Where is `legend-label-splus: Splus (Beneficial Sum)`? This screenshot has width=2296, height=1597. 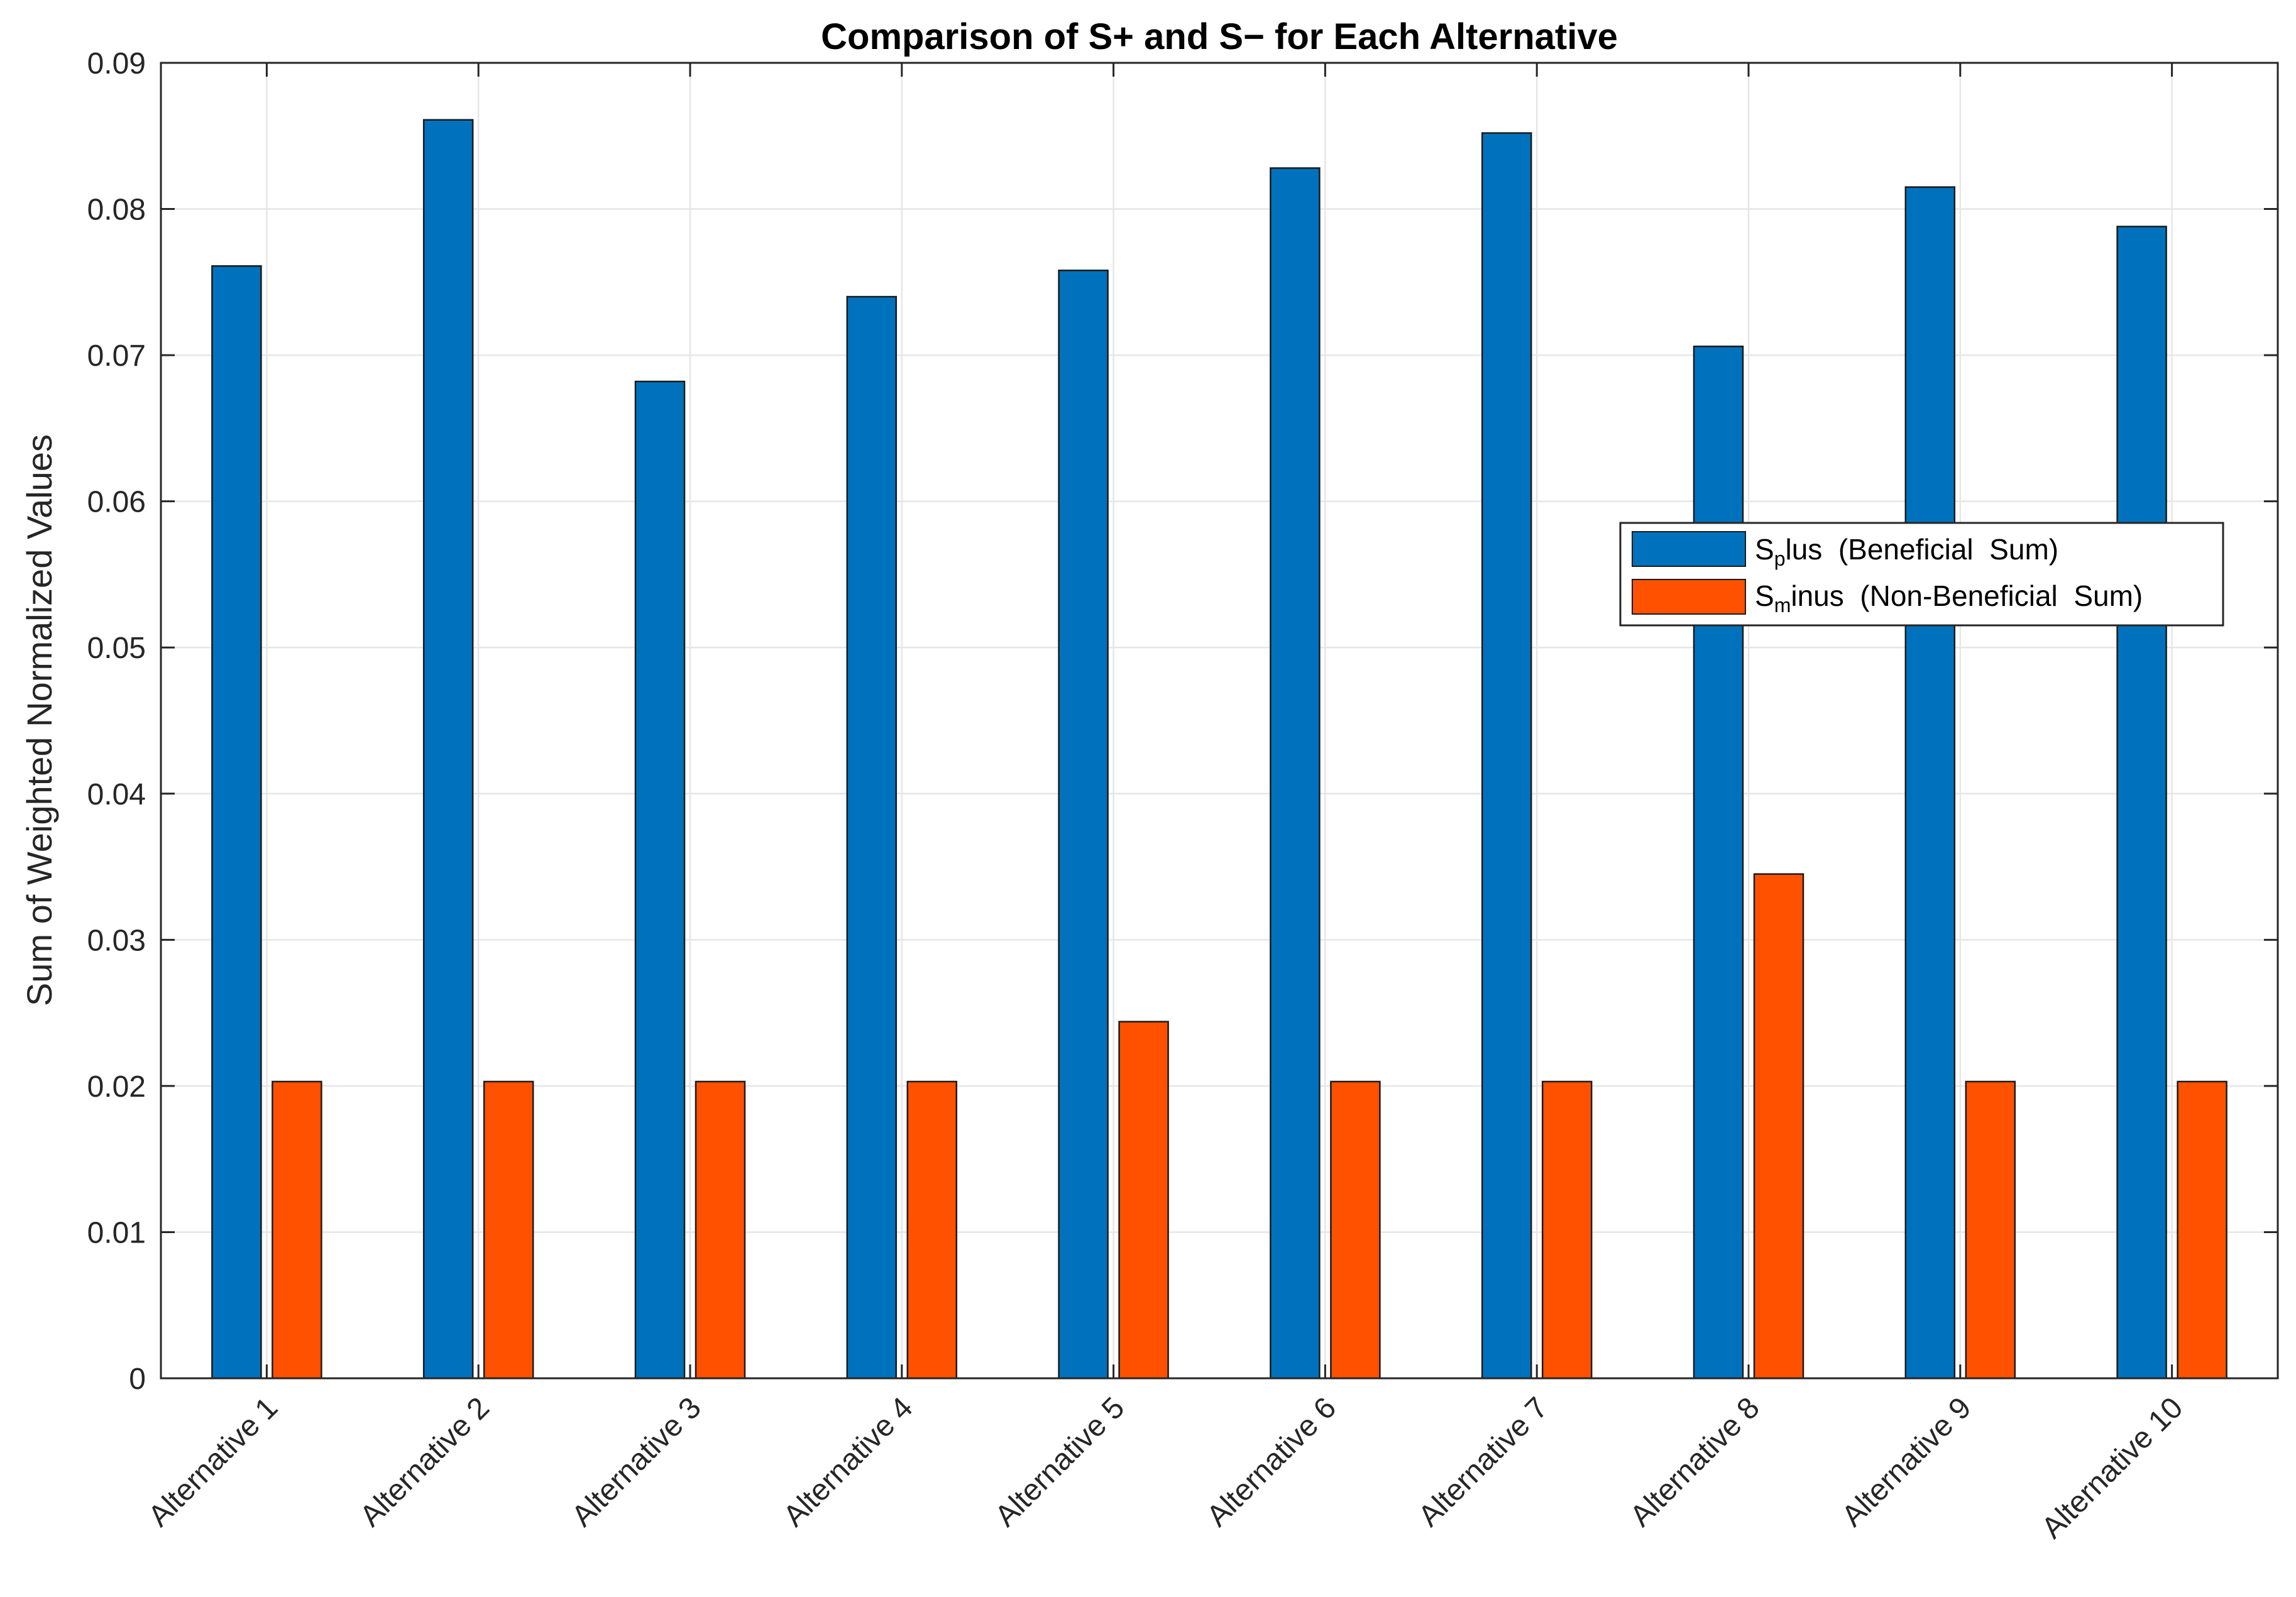 legend-label-splus: Splus (Beneficial Sum) is located at coordinates (1906, 551).